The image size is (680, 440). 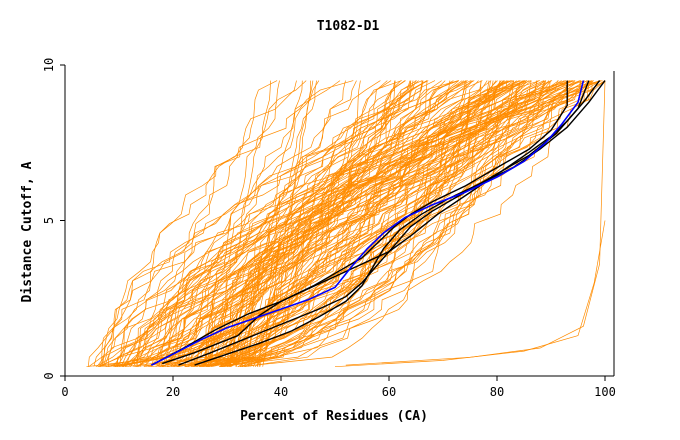 I want to click on x-ticks: 0 20 40 60 80 100, so click(x=338, y=387).